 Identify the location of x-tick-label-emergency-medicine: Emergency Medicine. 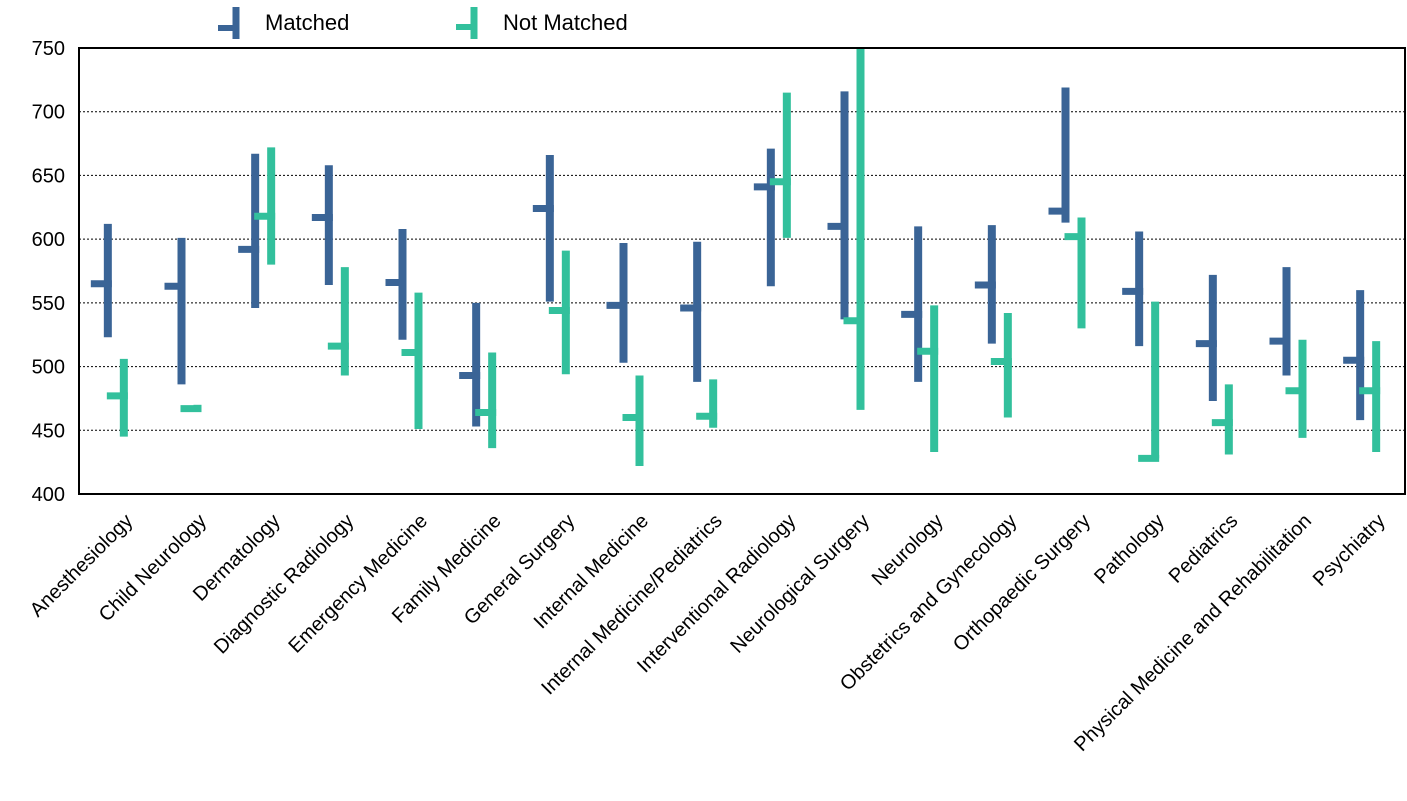
(358, 584).